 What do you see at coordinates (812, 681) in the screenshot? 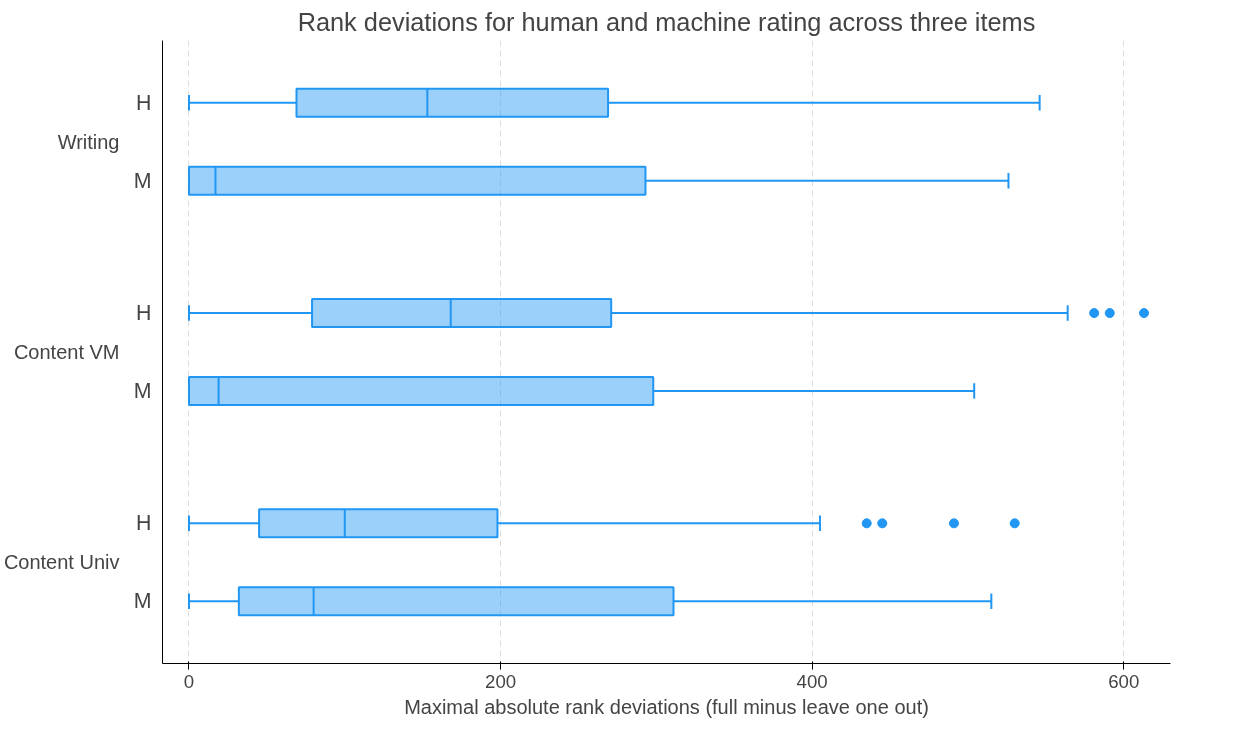
I see `x-tick-label: 400` at bounding box center [812, 681].